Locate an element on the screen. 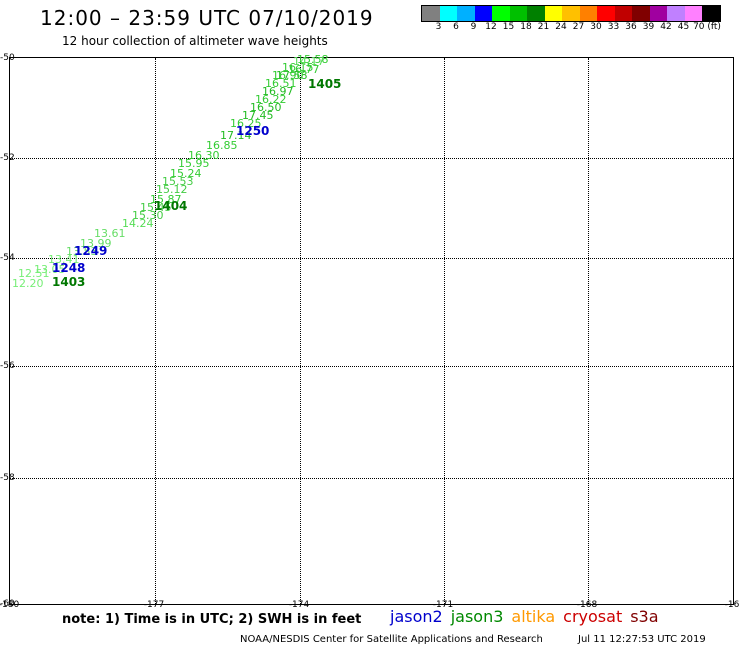 The image size is (740, 650). pass-time-label: 1249 is located at coordinates (91, 251).